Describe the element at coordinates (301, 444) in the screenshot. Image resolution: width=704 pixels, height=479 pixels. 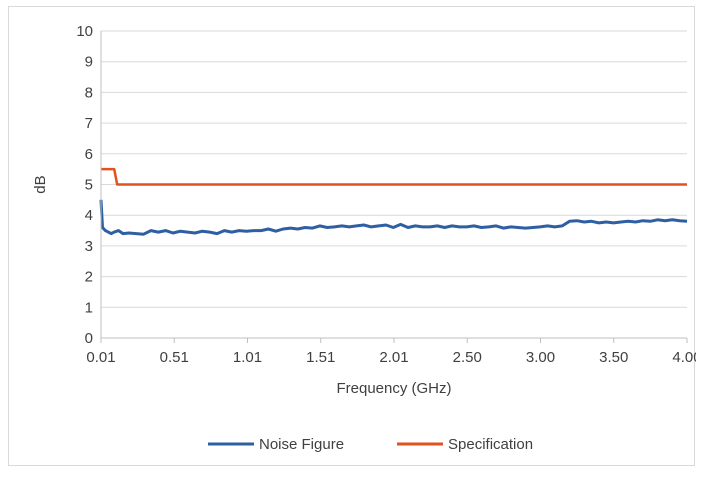
I see `legend-label: Noise Figure` at that location.